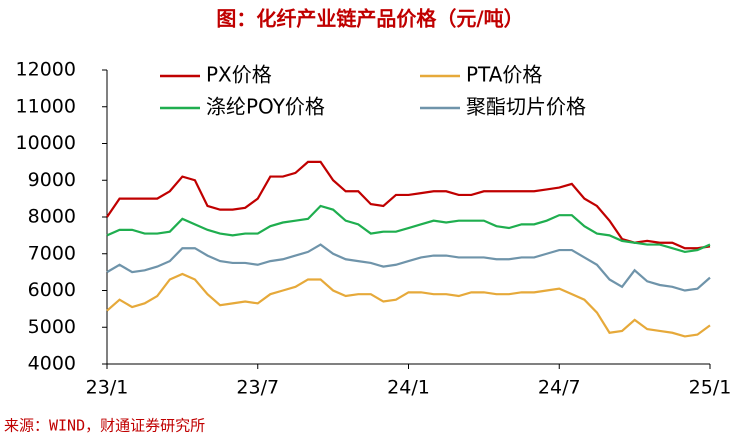 The width and height of the screenshot is (740, 443). I want to click on y-tick-label: 9000, so click(52, 180).